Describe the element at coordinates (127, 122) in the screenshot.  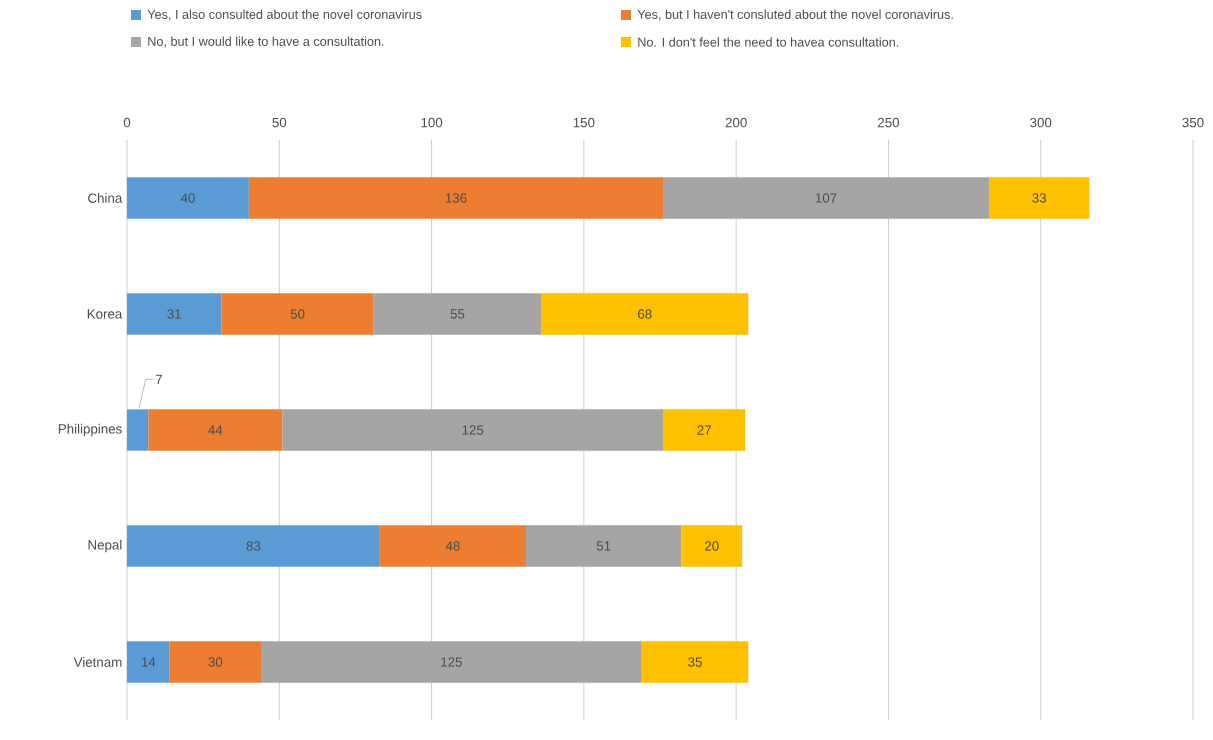
I see `x-tick-label: 0` at that location.